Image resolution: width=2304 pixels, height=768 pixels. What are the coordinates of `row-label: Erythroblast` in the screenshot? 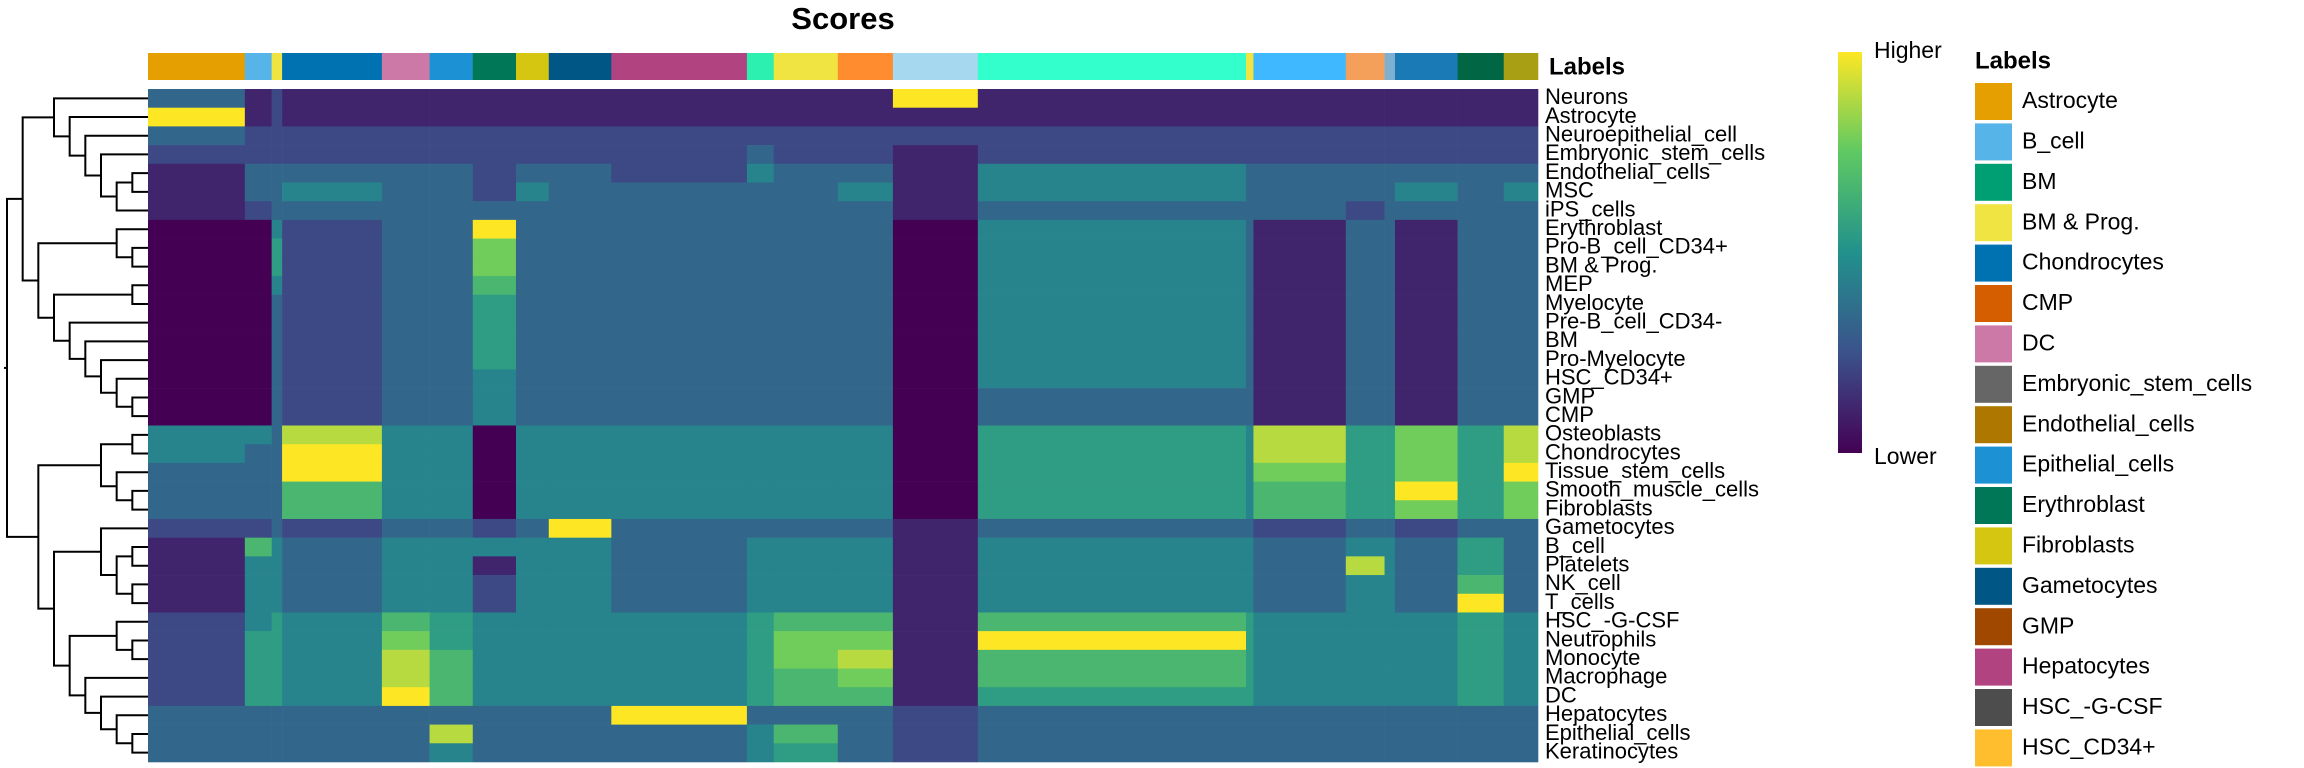 It's located at (1603, 227).